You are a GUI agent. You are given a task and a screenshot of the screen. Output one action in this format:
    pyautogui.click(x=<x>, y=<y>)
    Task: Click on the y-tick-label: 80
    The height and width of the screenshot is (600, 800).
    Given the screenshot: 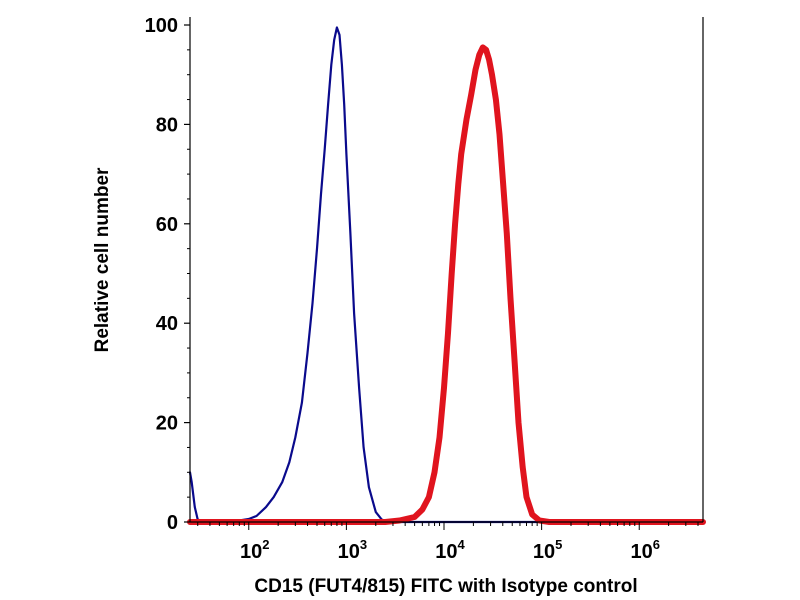 What is the action you would take?
    pyautogui.click(x=167, y=125)
    